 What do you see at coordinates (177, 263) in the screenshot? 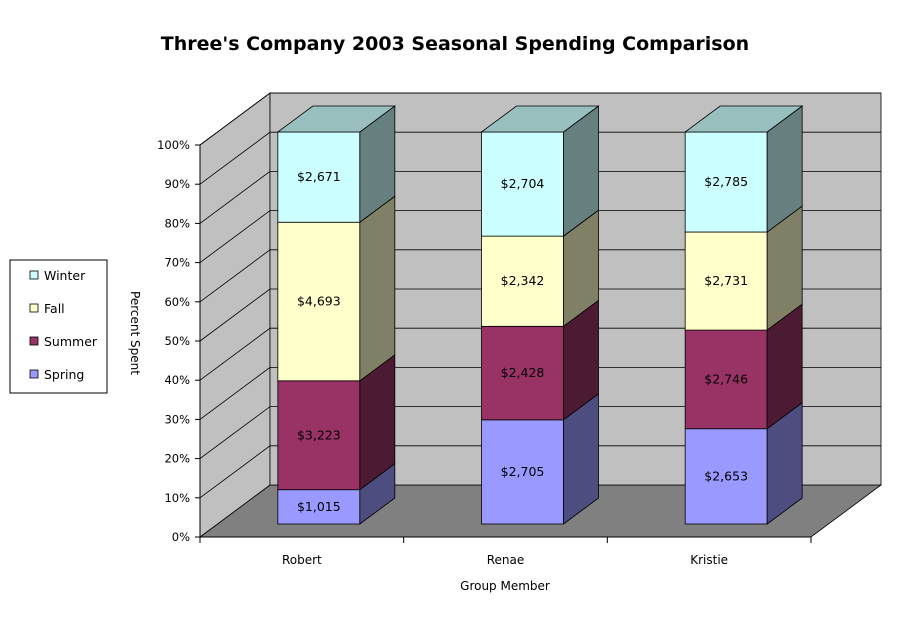
I see `y-tick-label: 70%` at bounding box center [177, 263].